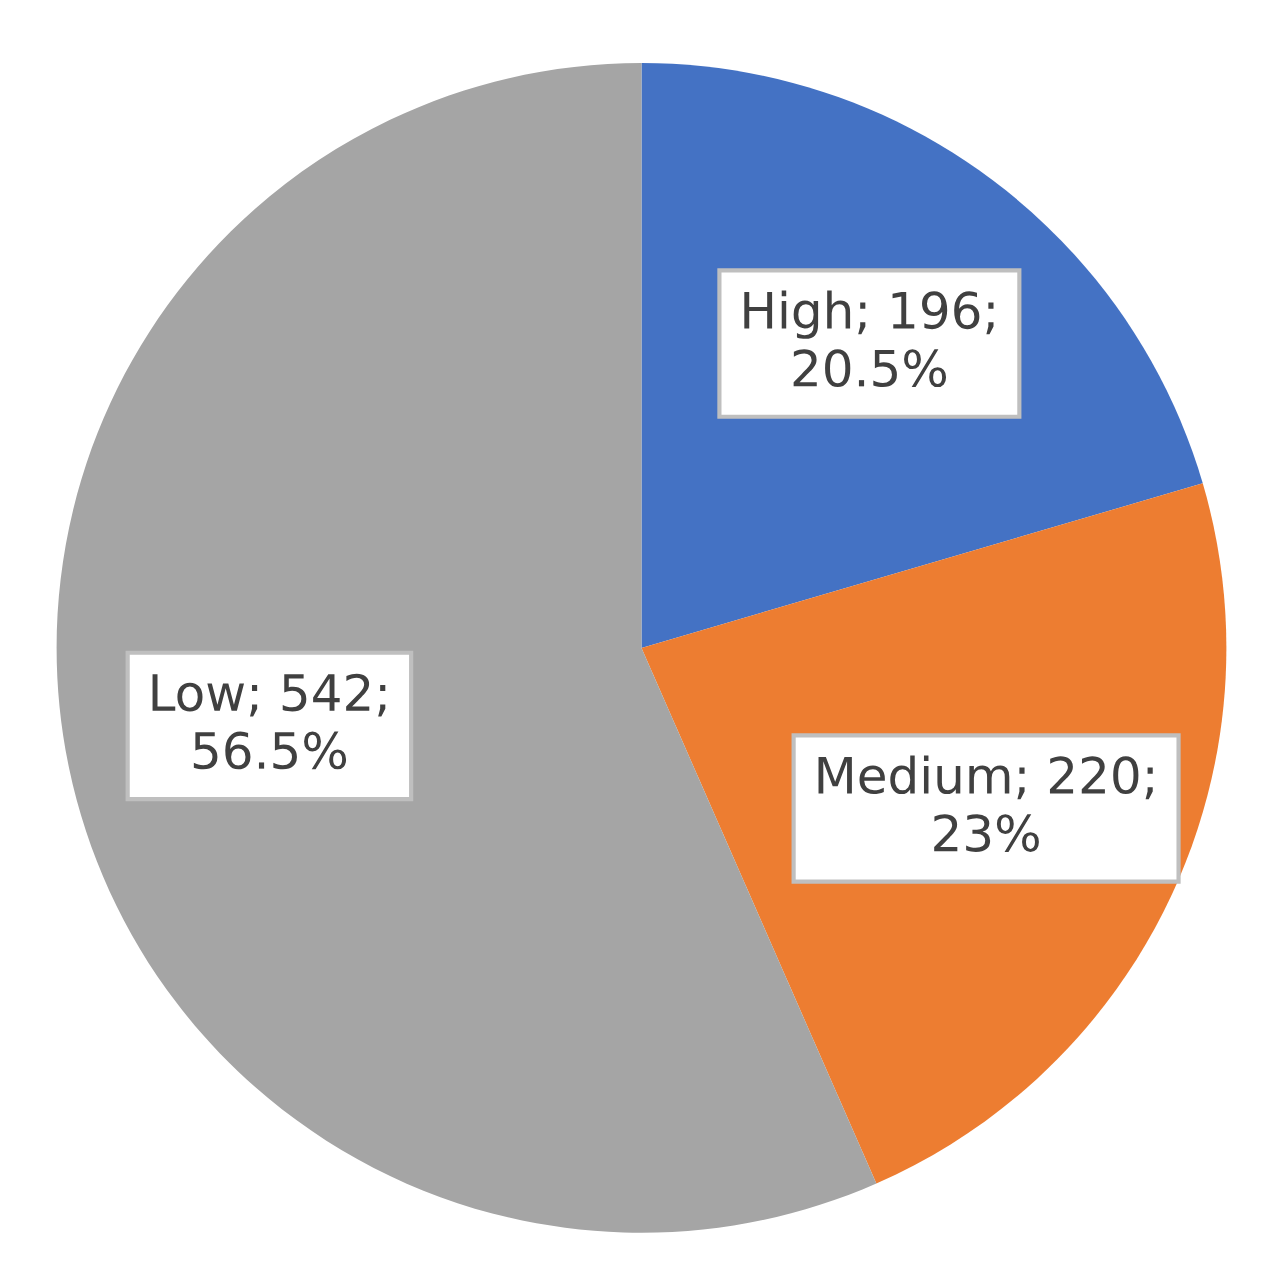  Describe the element at coordinates (985, 803) in the screenshot. I see `slice-label: Medium; 220; 23%` at that location.